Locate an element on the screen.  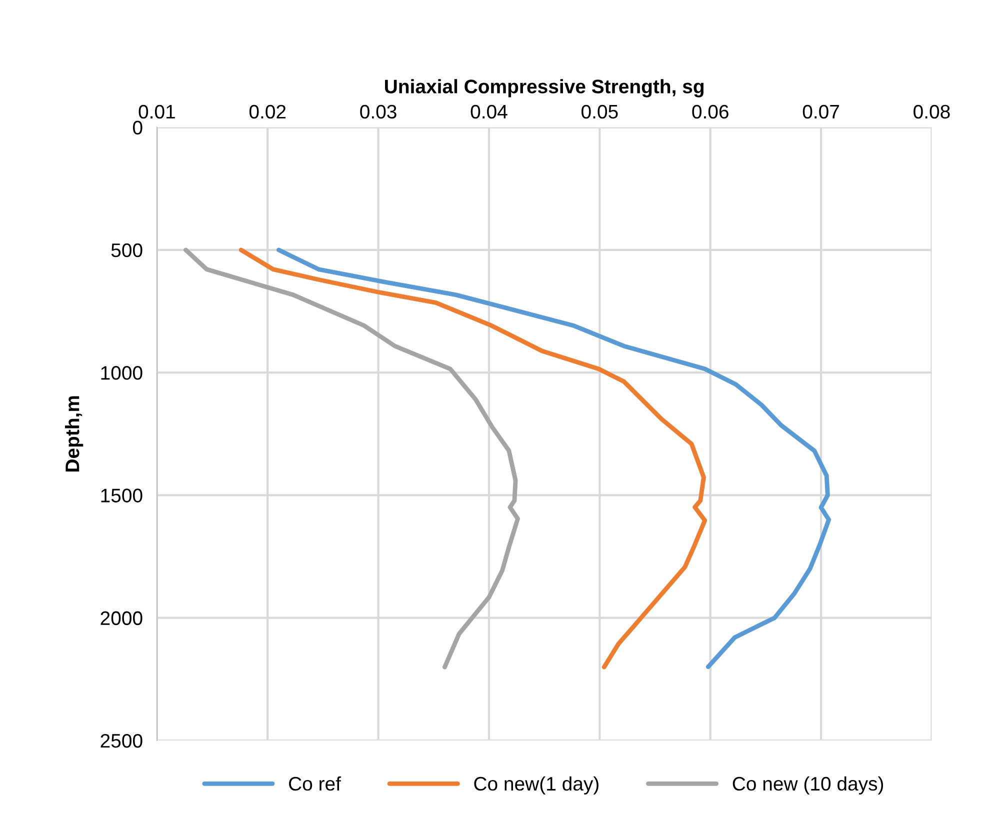
x-tick-label: 0.04 is located at coordinates (489, 111).